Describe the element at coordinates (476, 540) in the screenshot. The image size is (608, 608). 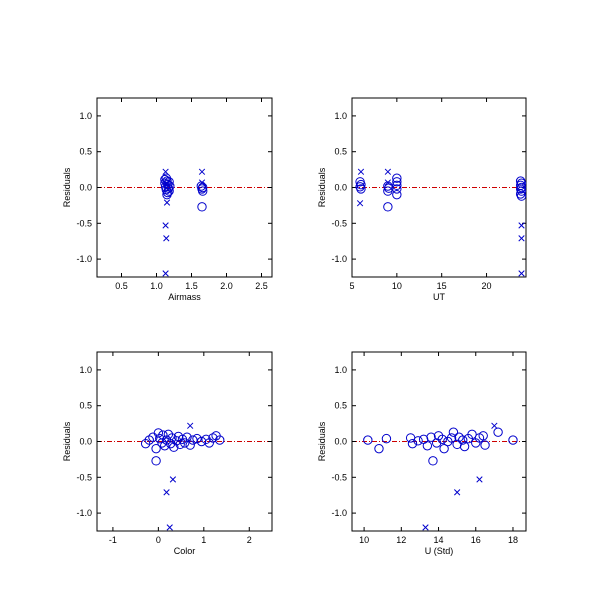
I see `x-tick-label: 16` at that location.